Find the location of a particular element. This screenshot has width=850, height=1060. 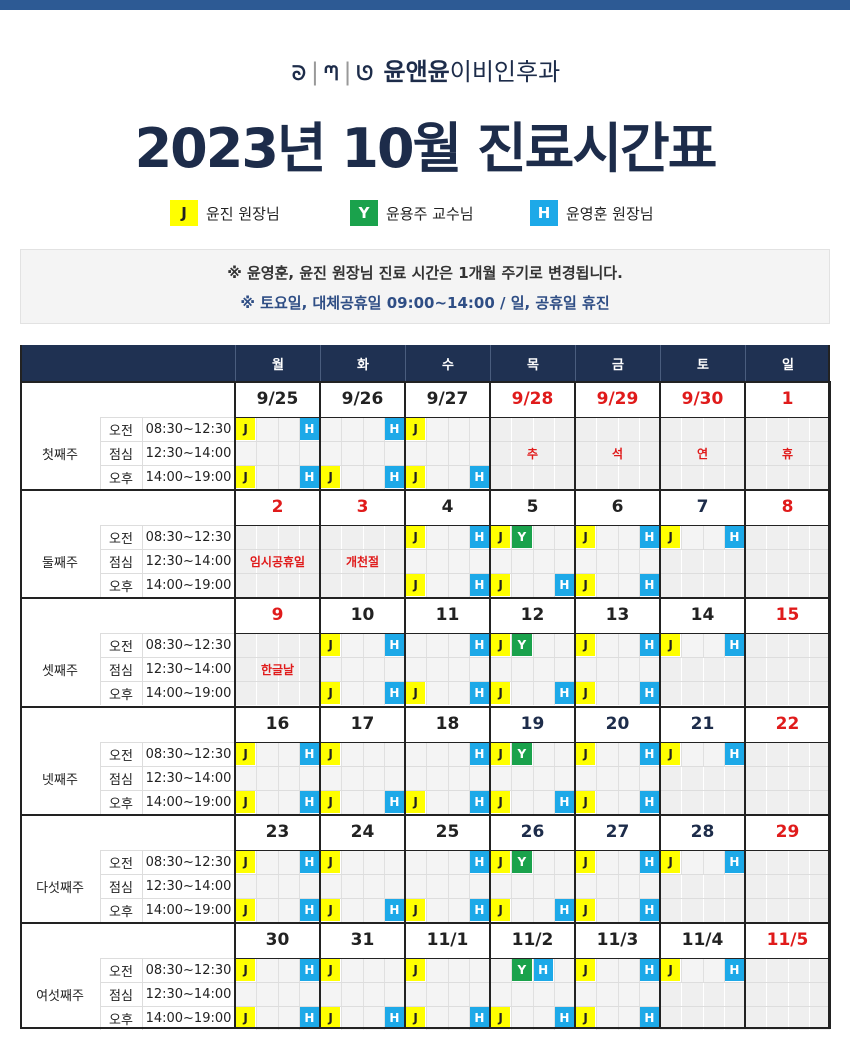

date-cell: 11/1 is located at coordinates (447, 940).